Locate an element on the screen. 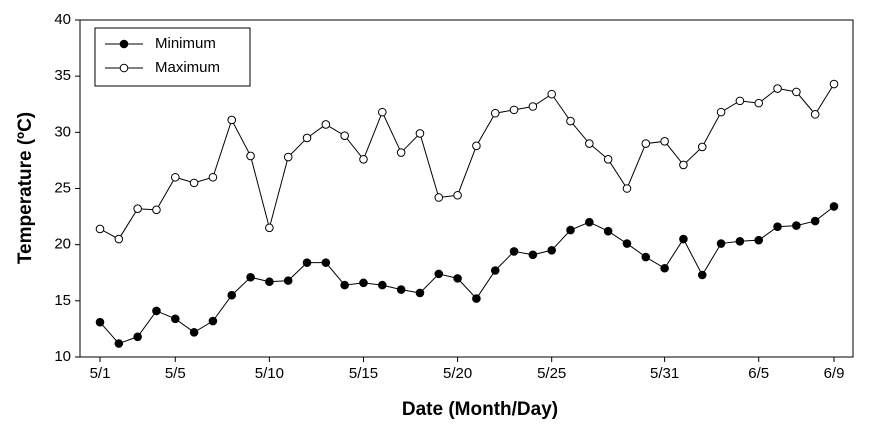  x-tick-label: 5/31 is located at coordinates (664, 373).